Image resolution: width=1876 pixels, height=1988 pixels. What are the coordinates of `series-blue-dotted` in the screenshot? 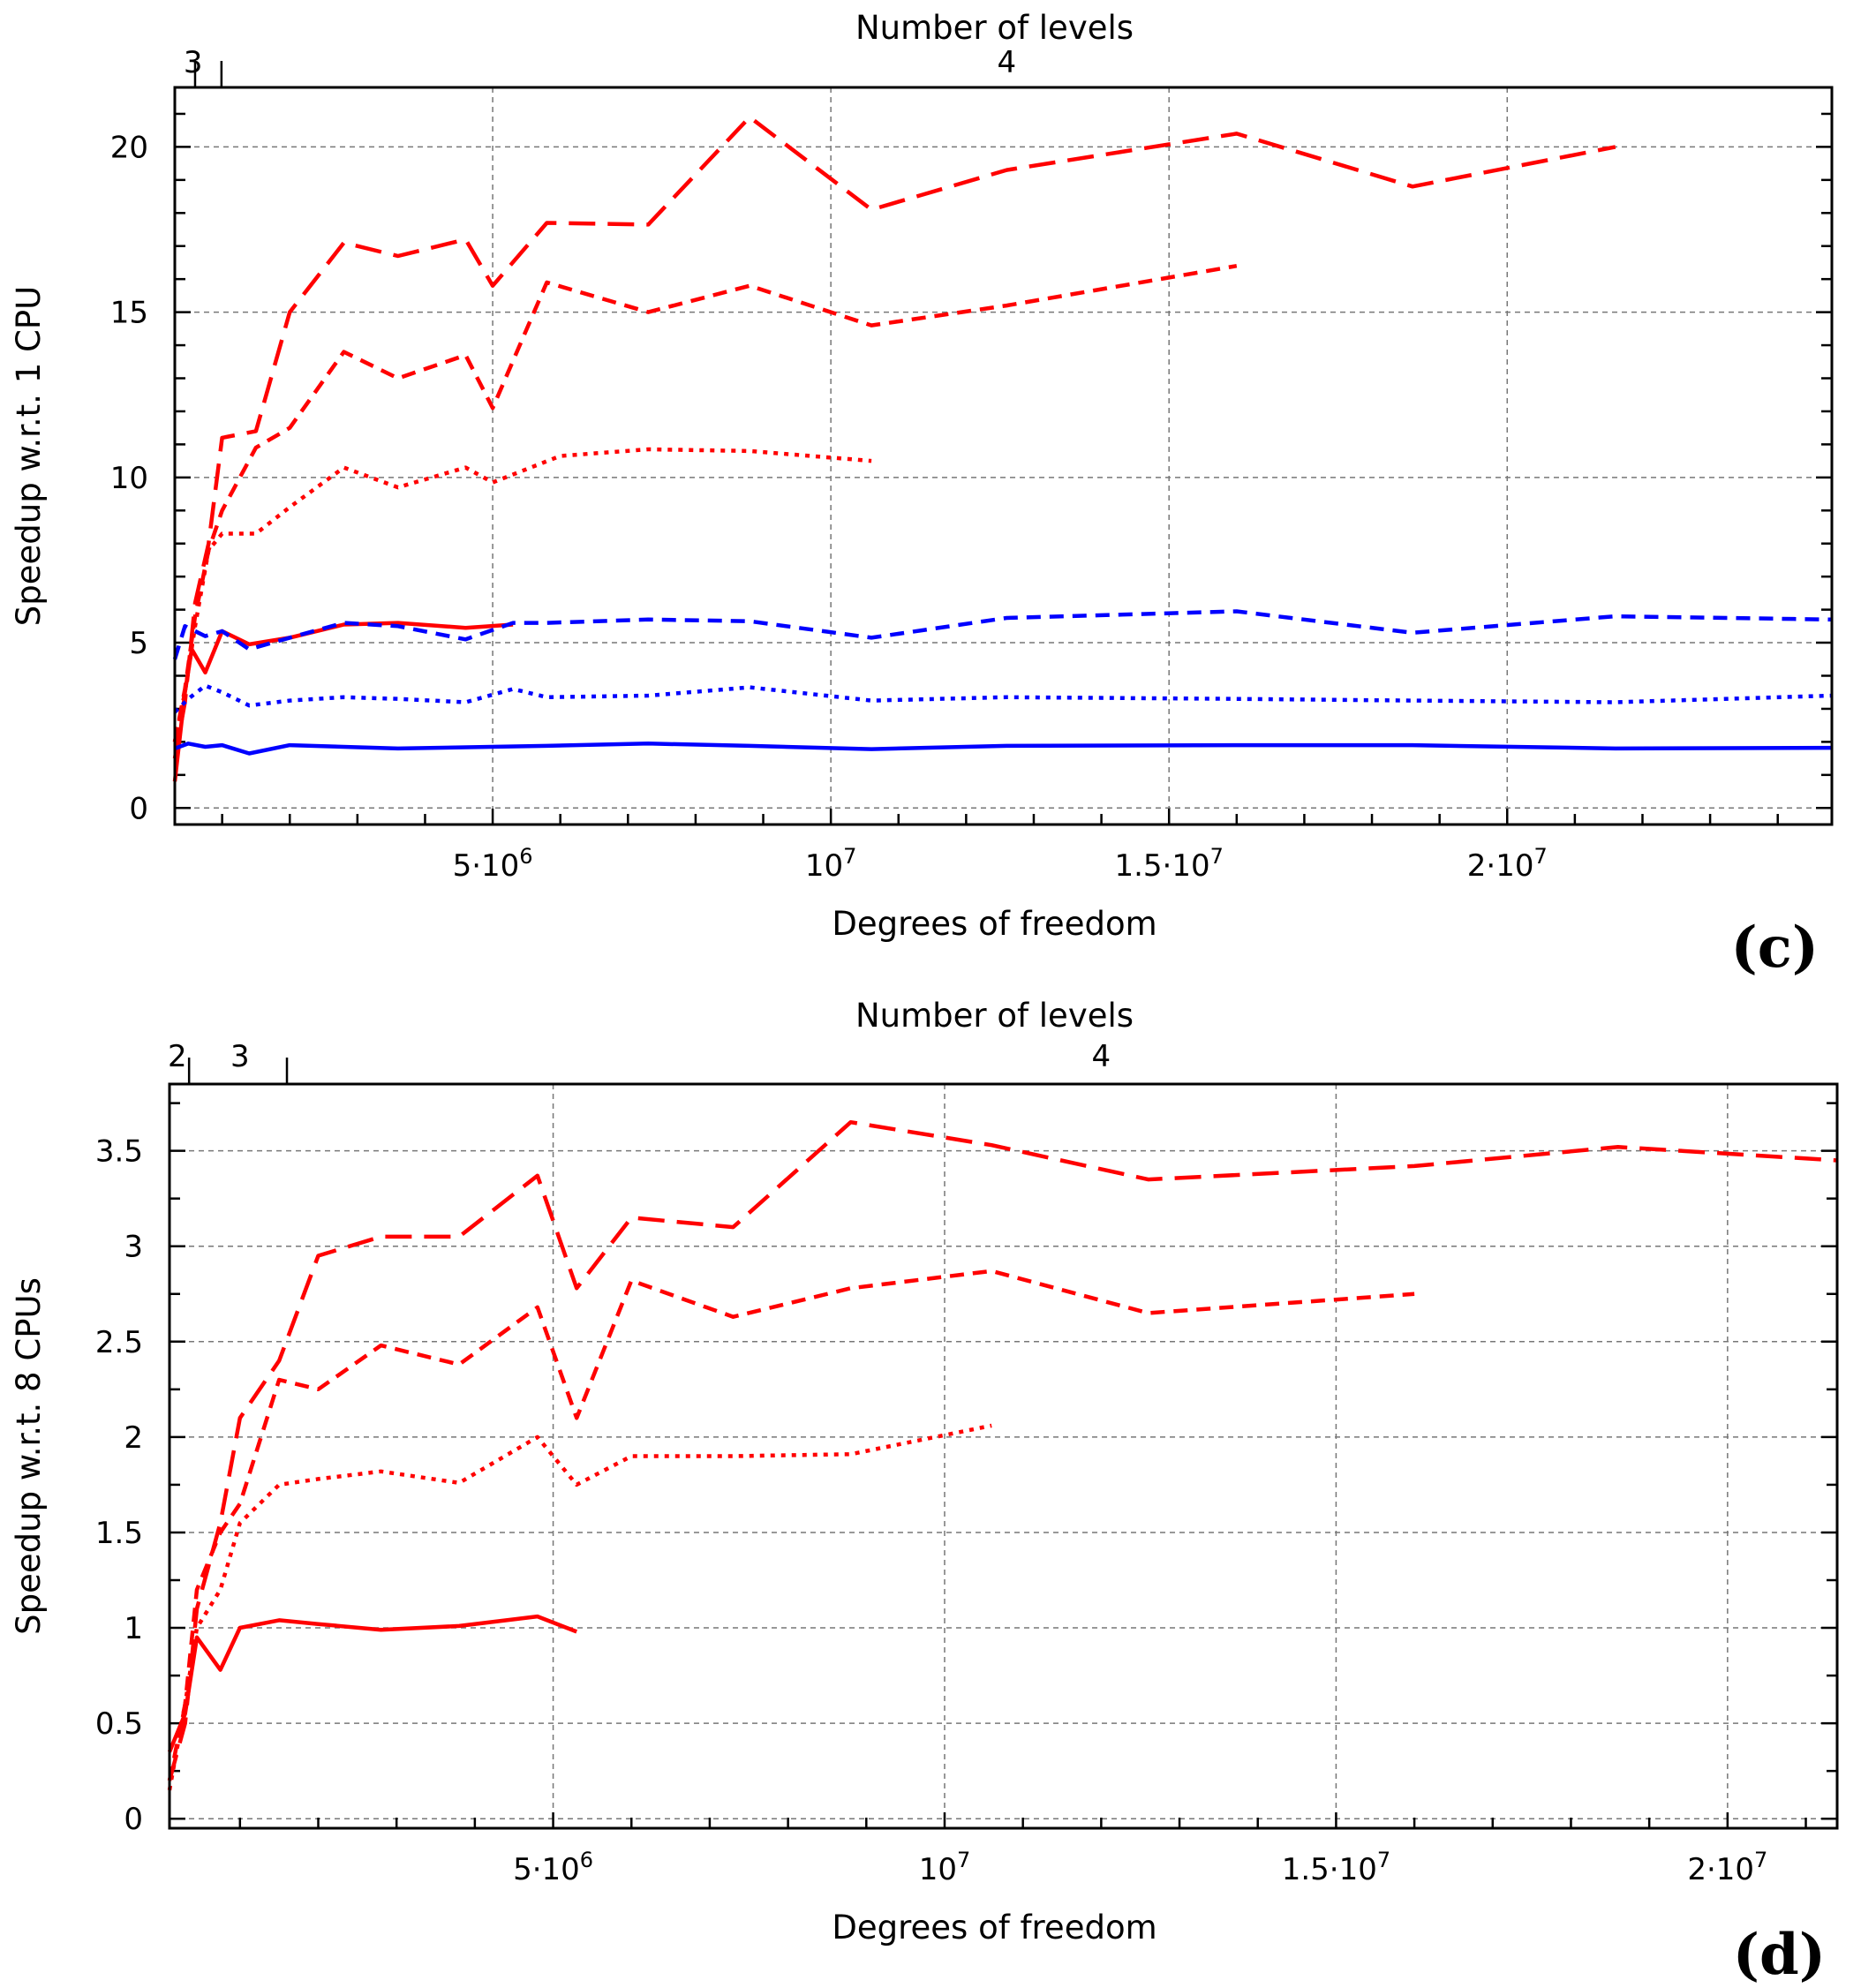 It's located at (1003, 698).